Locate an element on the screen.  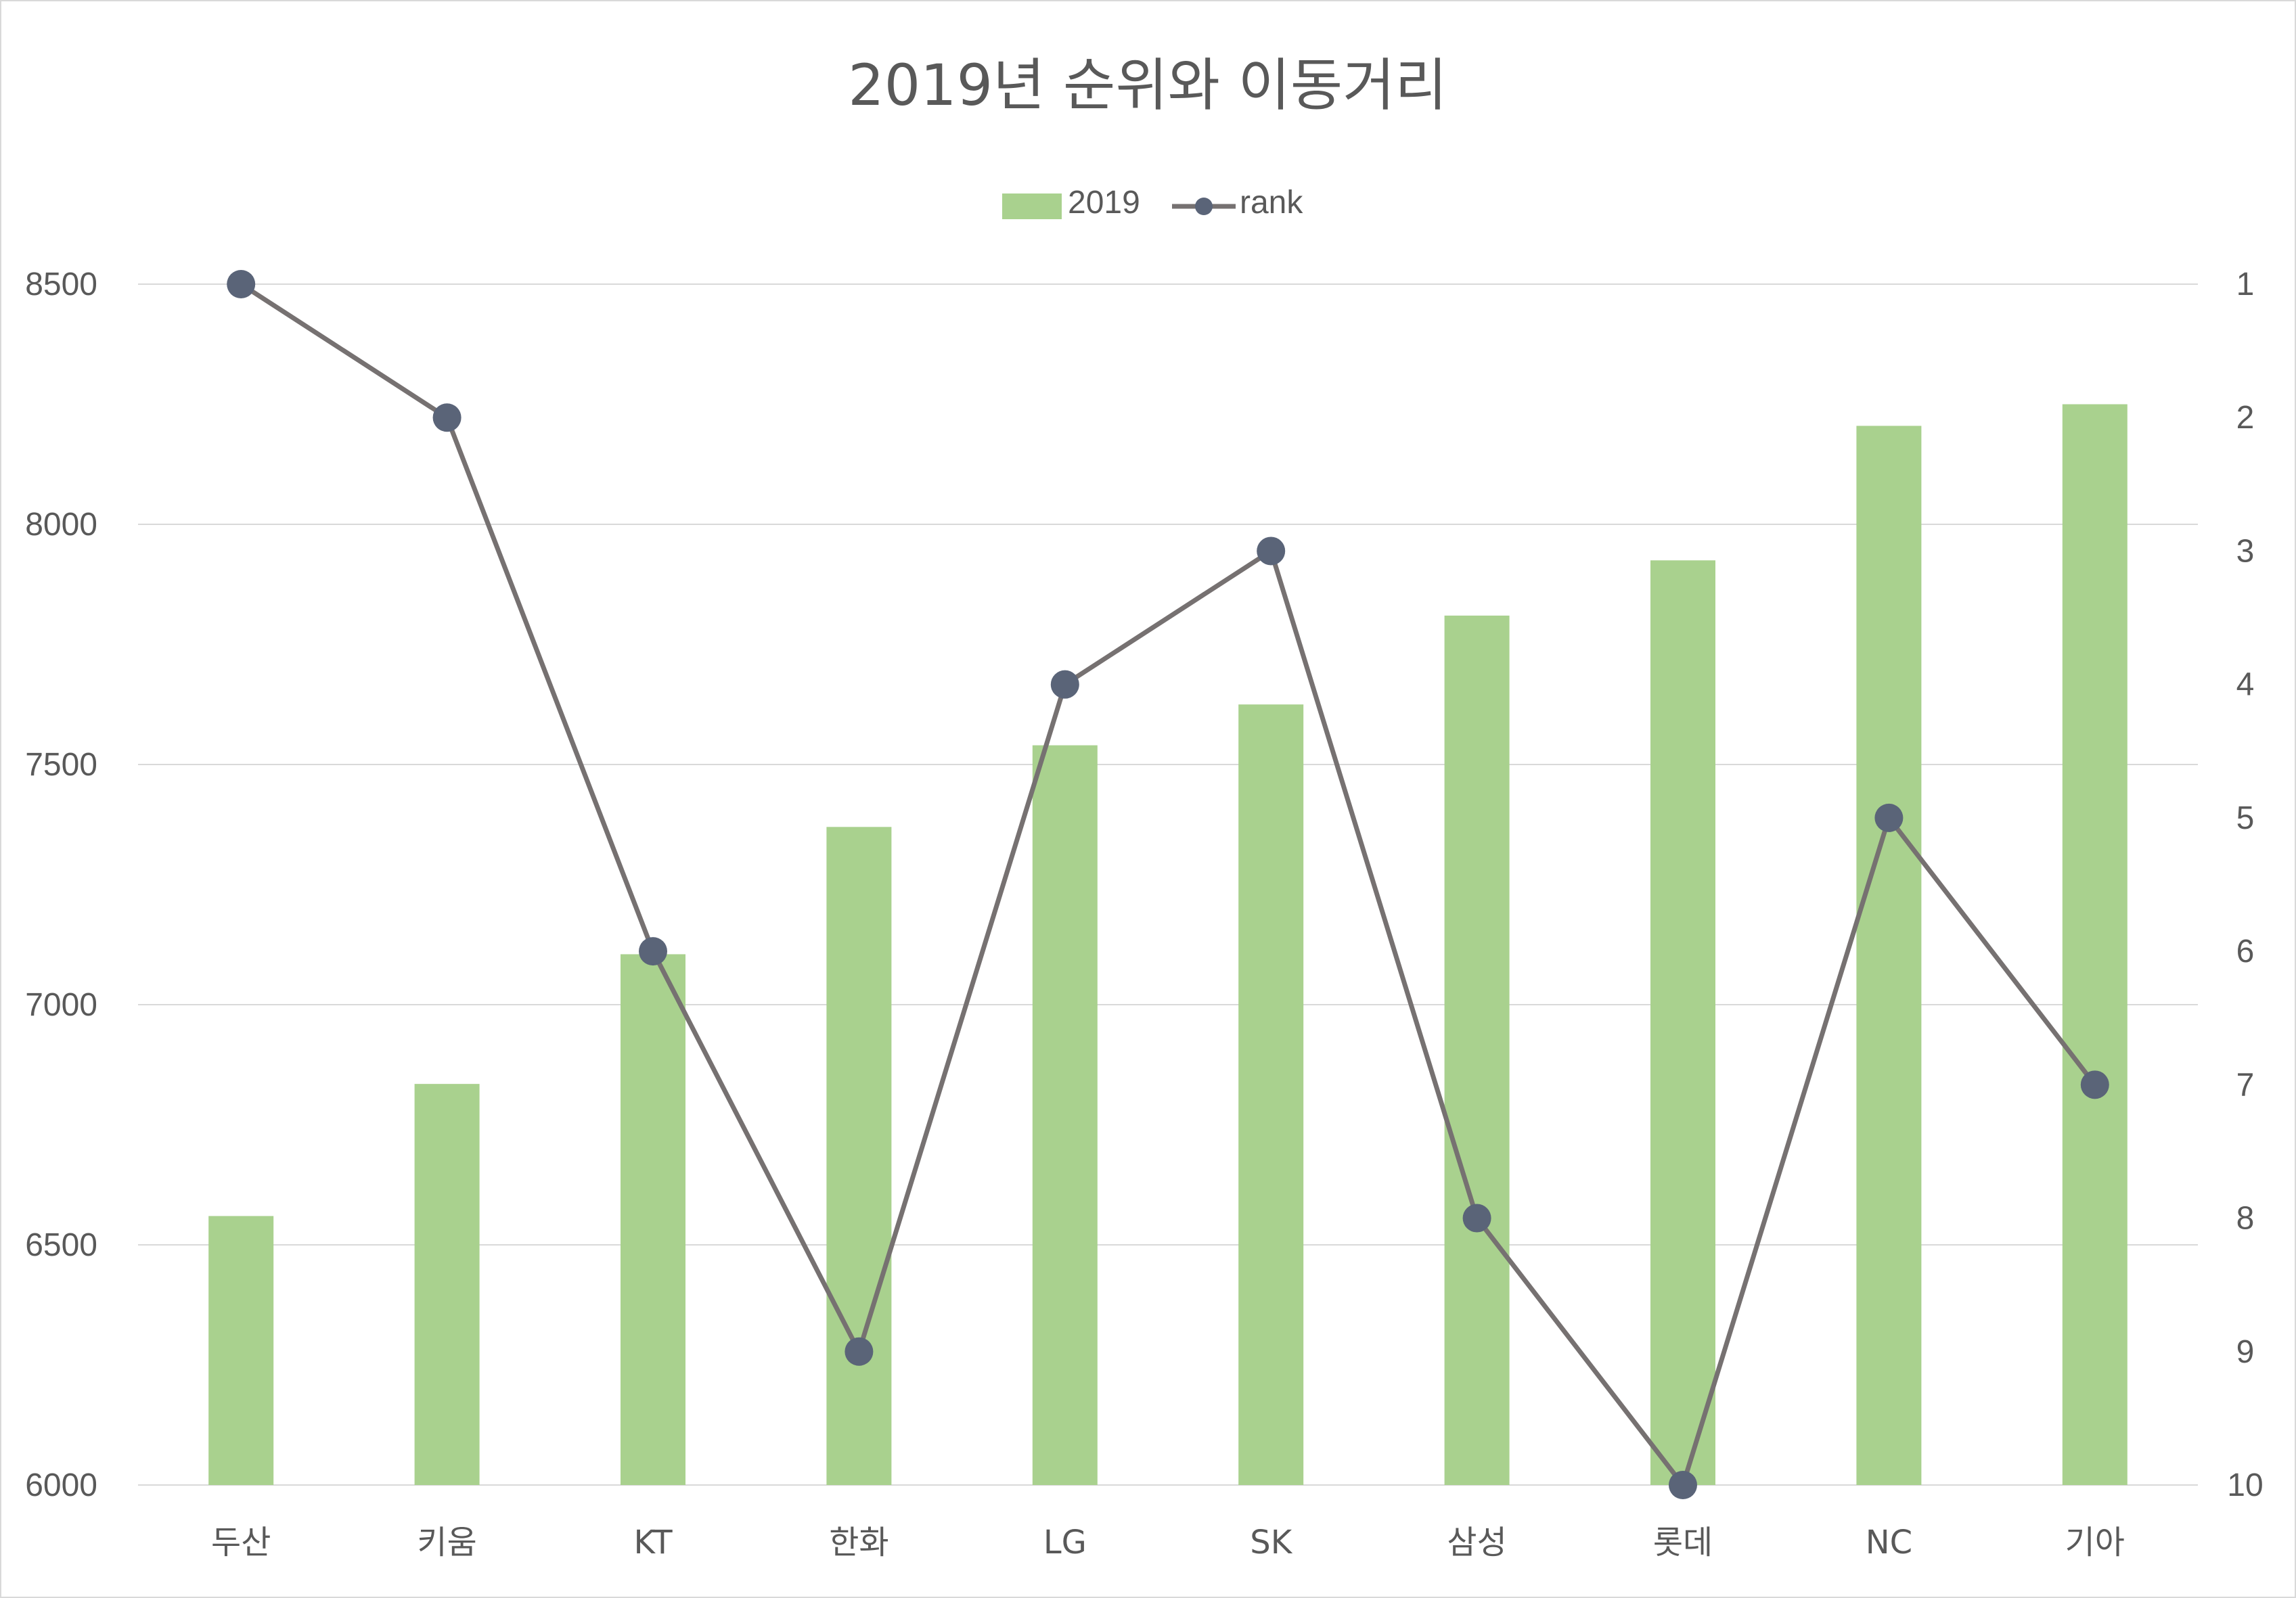
category-label: 롯데 is located at coordinates (1683, 1542).